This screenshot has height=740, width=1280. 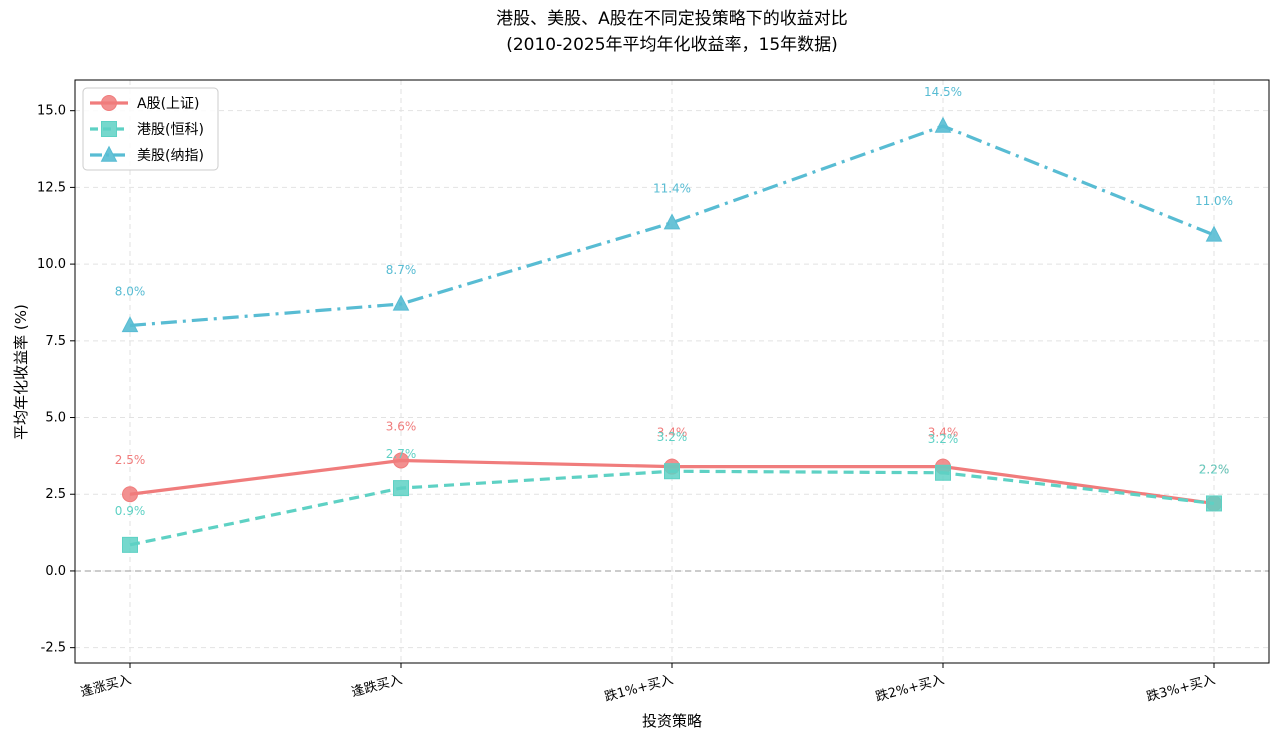 I want to click on legend-marker-us_share, so click(x=109, y=153).